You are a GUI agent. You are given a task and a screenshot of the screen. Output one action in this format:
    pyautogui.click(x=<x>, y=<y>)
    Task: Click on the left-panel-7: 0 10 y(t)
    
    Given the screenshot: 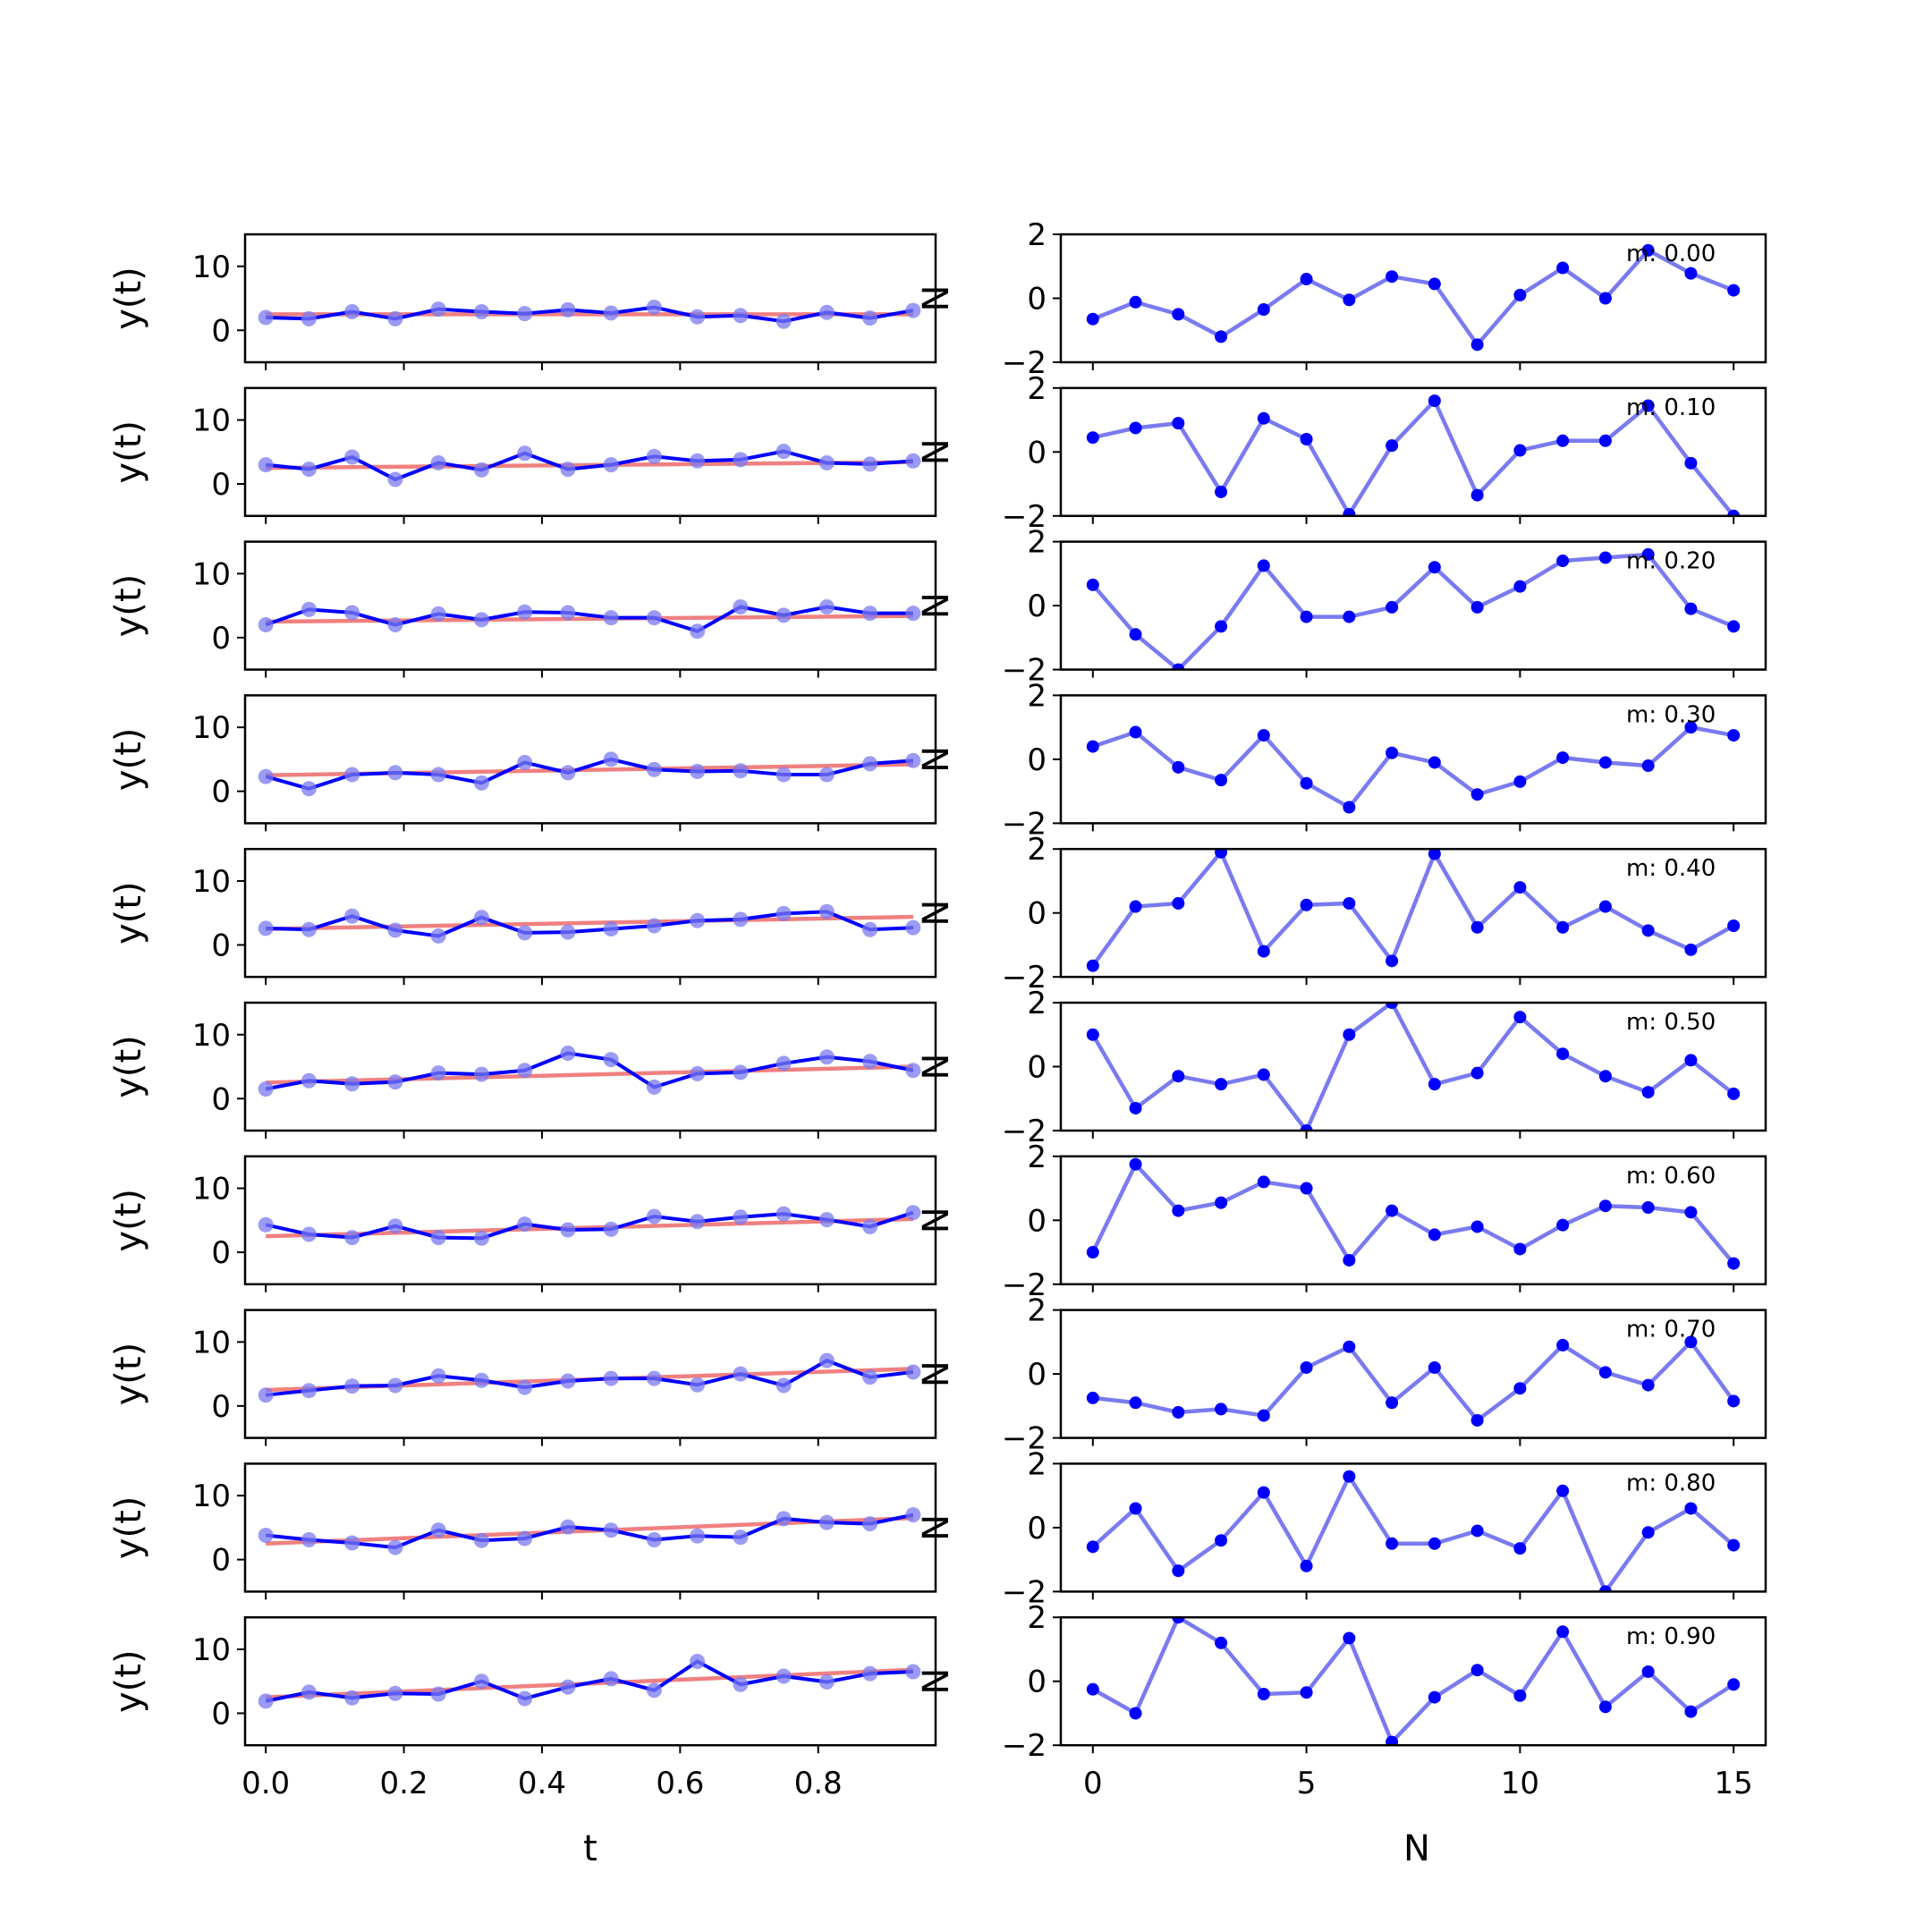 What is the action you would take?
    pyautogui.click(x=522, y=1377)
    